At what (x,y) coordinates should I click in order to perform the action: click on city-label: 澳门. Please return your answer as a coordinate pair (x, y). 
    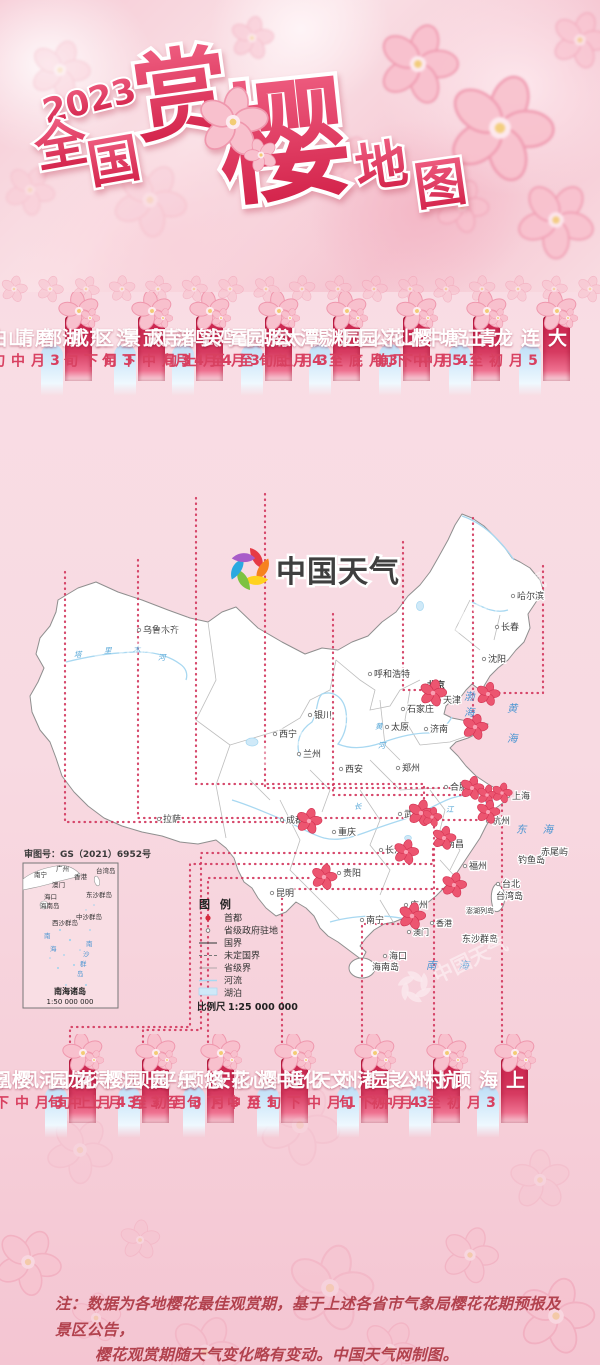
    Looking at the image, I should click on (421, 932).